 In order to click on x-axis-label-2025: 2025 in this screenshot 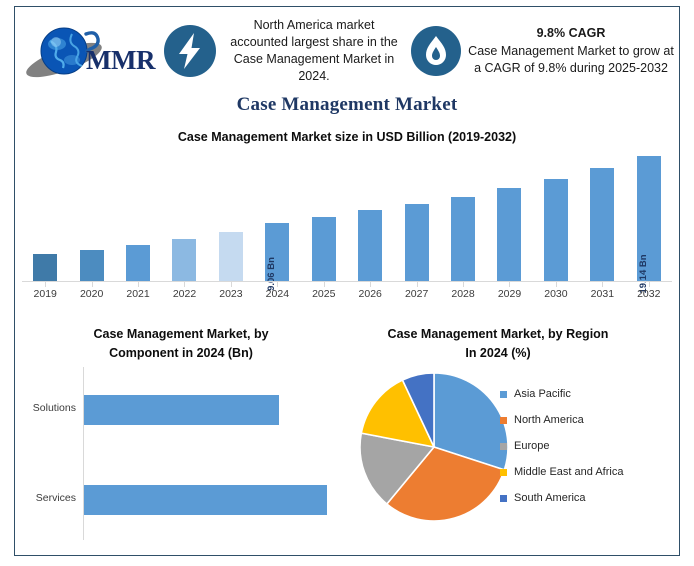, I will do `click(324, 294)`.